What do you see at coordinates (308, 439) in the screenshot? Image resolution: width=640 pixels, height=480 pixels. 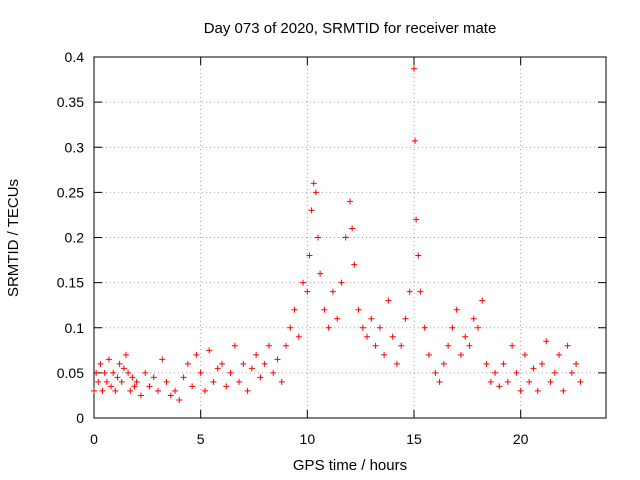 I see `x-tick-label: 10` at bounding box center [308, 439].